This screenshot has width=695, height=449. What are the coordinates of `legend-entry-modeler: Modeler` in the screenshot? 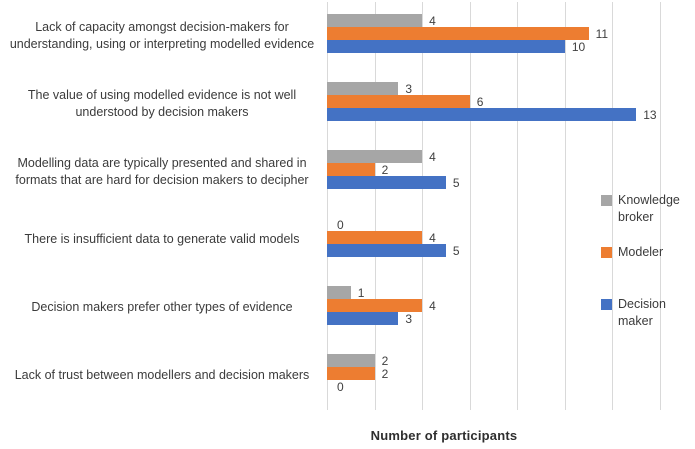 It's located at (632, 252).